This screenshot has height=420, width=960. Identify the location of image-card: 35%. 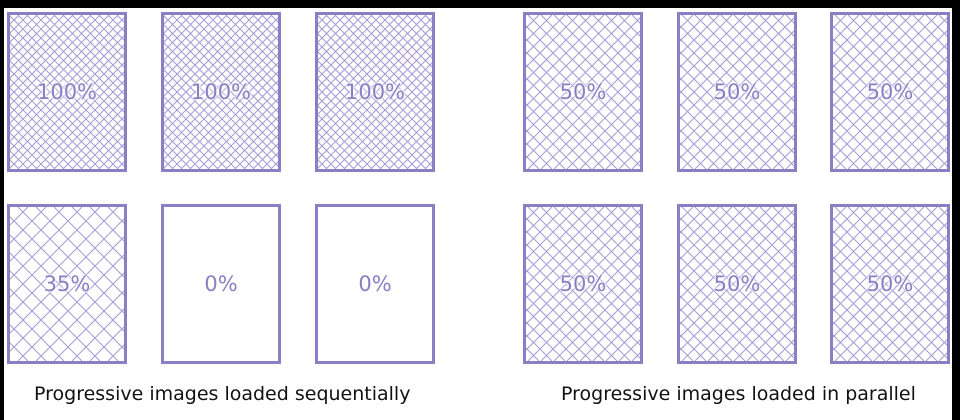
(67, 284).